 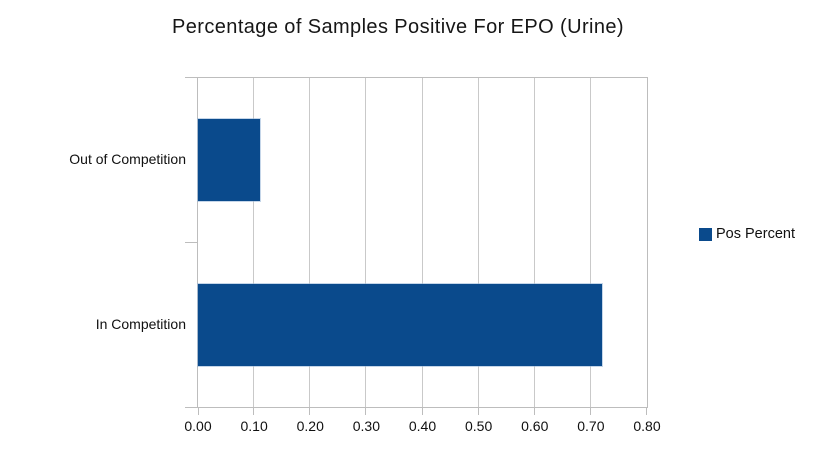 What do you see at coordinates (310, 426) in the screenshot?
I see `x-tick-label: 0.20` at bounding box center [310, 426].